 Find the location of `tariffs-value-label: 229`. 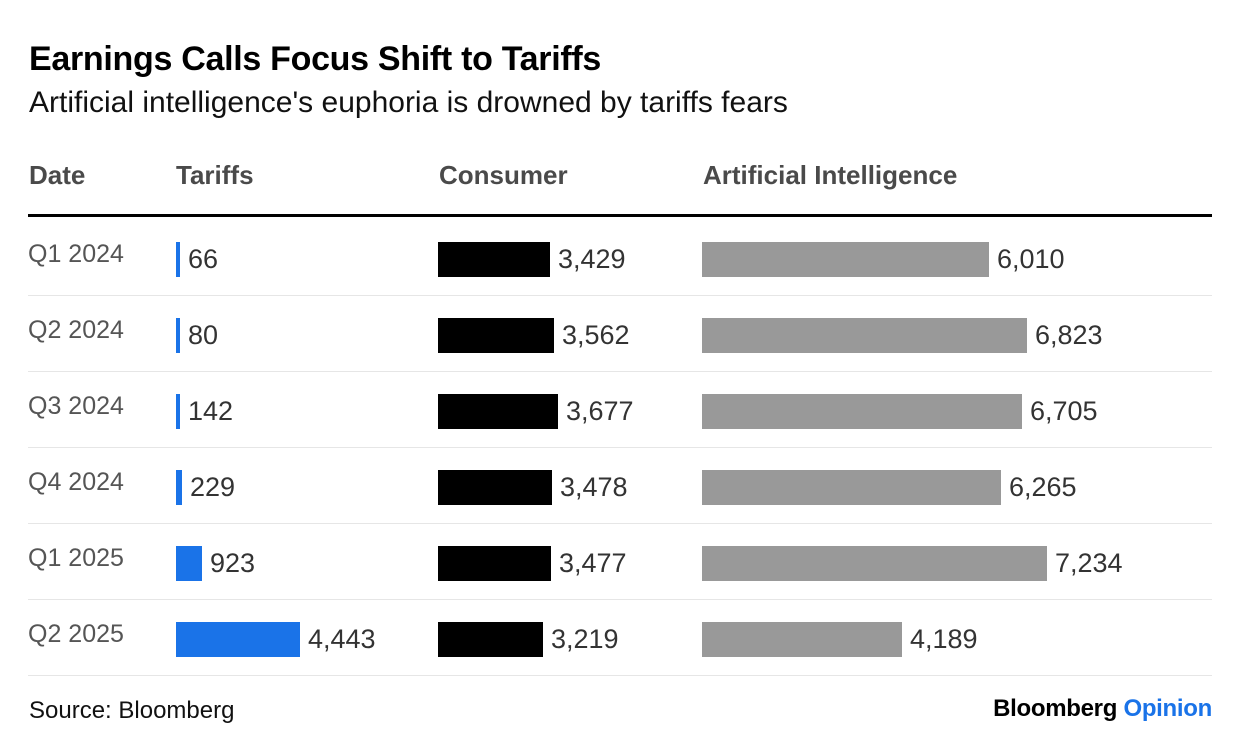

tariffs-value-label: 229 is located at coordinates (213, 487).